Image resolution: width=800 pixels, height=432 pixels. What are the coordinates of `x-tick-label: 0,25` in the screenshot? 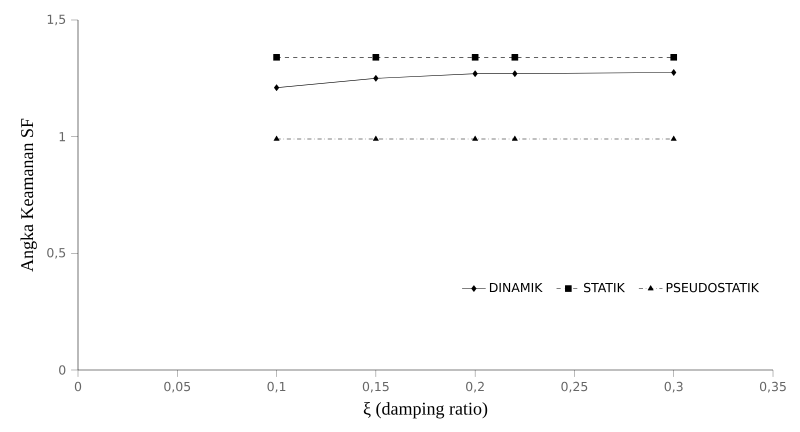 It's located at (574, 387).